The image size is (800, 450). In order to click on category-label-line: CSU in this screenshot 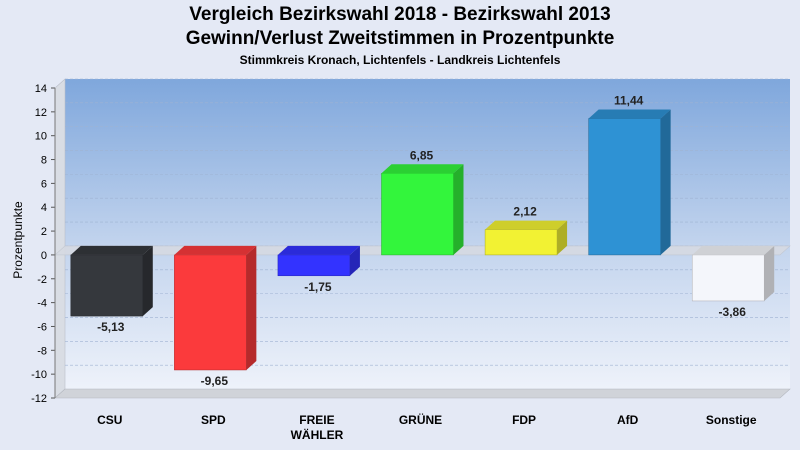, I will do `click(109, 420)`.